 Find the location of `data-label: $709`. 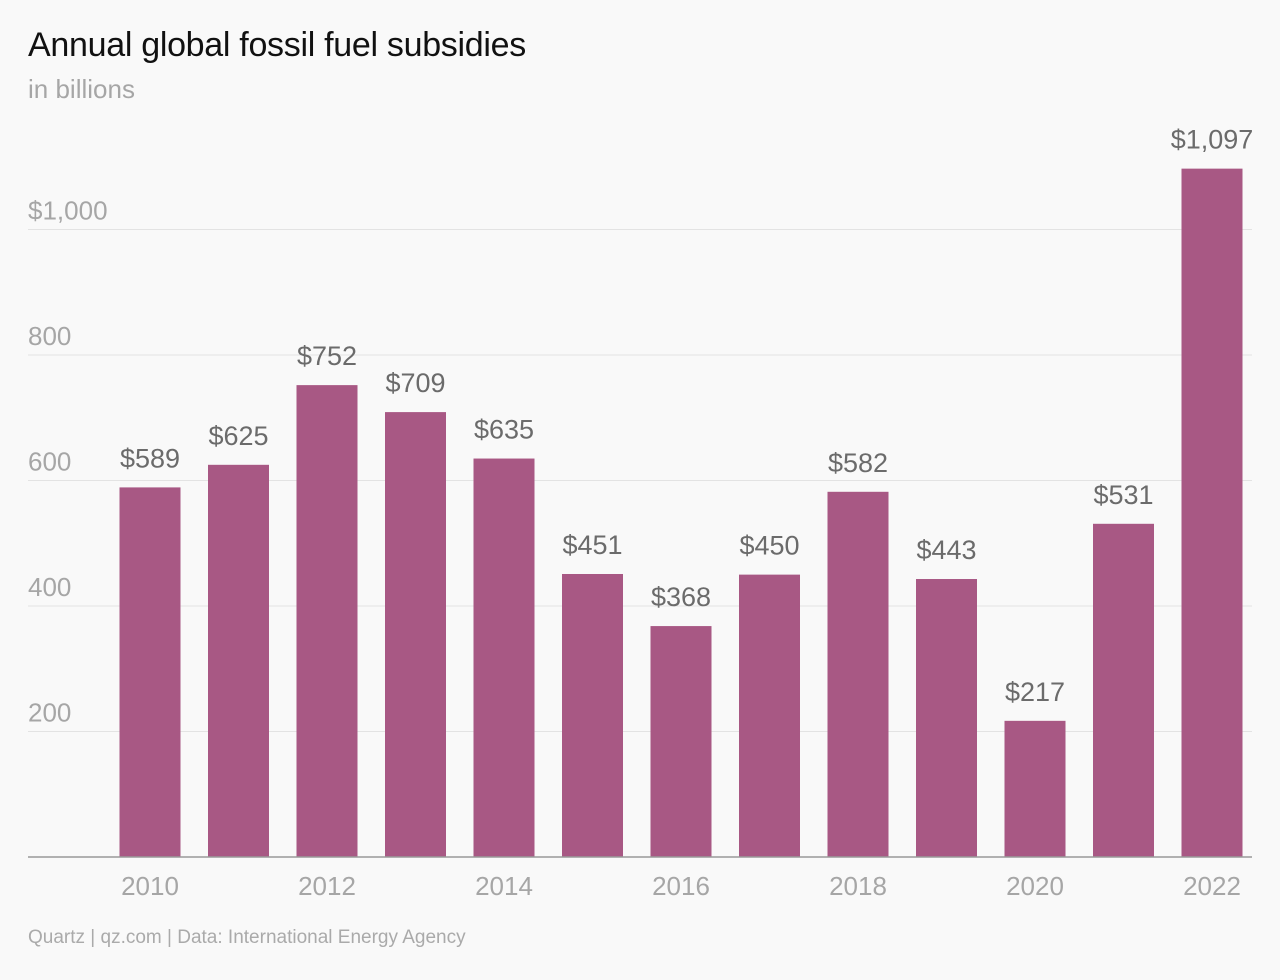

data-label: $709 is located at coordinates (415, 383).